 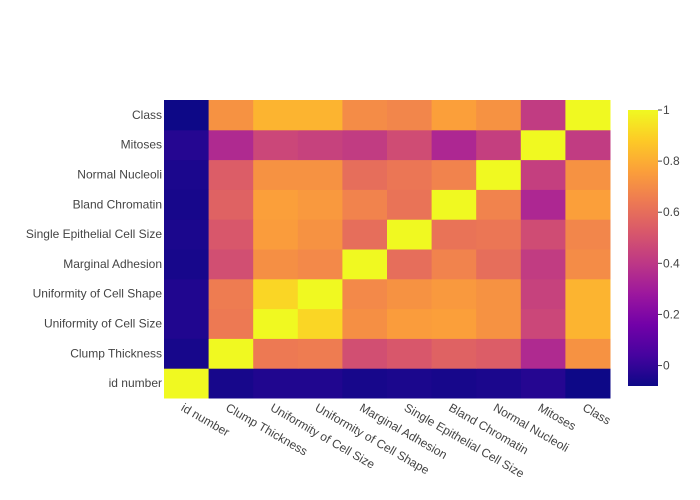 What do you see at coordinates (141, 145) in the screenshot?
I see `y-tick-label: Mitoses` at bounding box center [141, 145].